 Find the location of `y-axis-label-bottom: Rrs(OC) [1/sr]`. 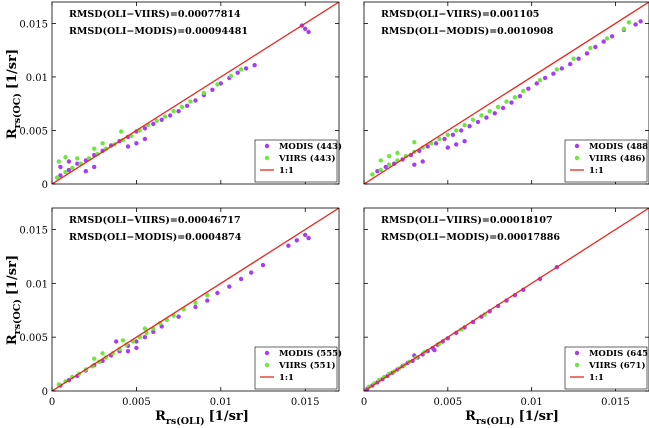

y-axis-label-bottom: Rrs(OC) [1/sr] is located at coordinates (14, 300).